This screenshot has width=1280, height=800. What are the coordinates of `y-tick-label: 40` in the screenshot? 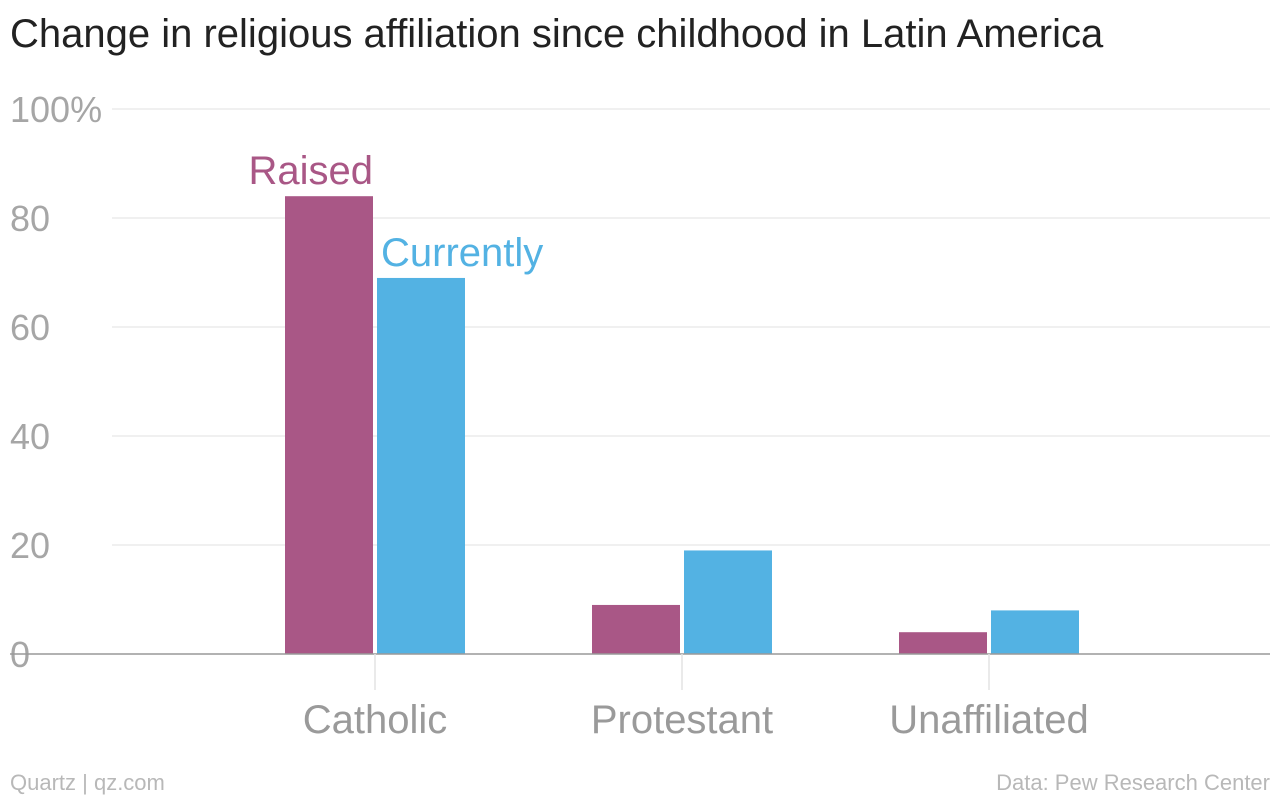 It's located at (30, 436).